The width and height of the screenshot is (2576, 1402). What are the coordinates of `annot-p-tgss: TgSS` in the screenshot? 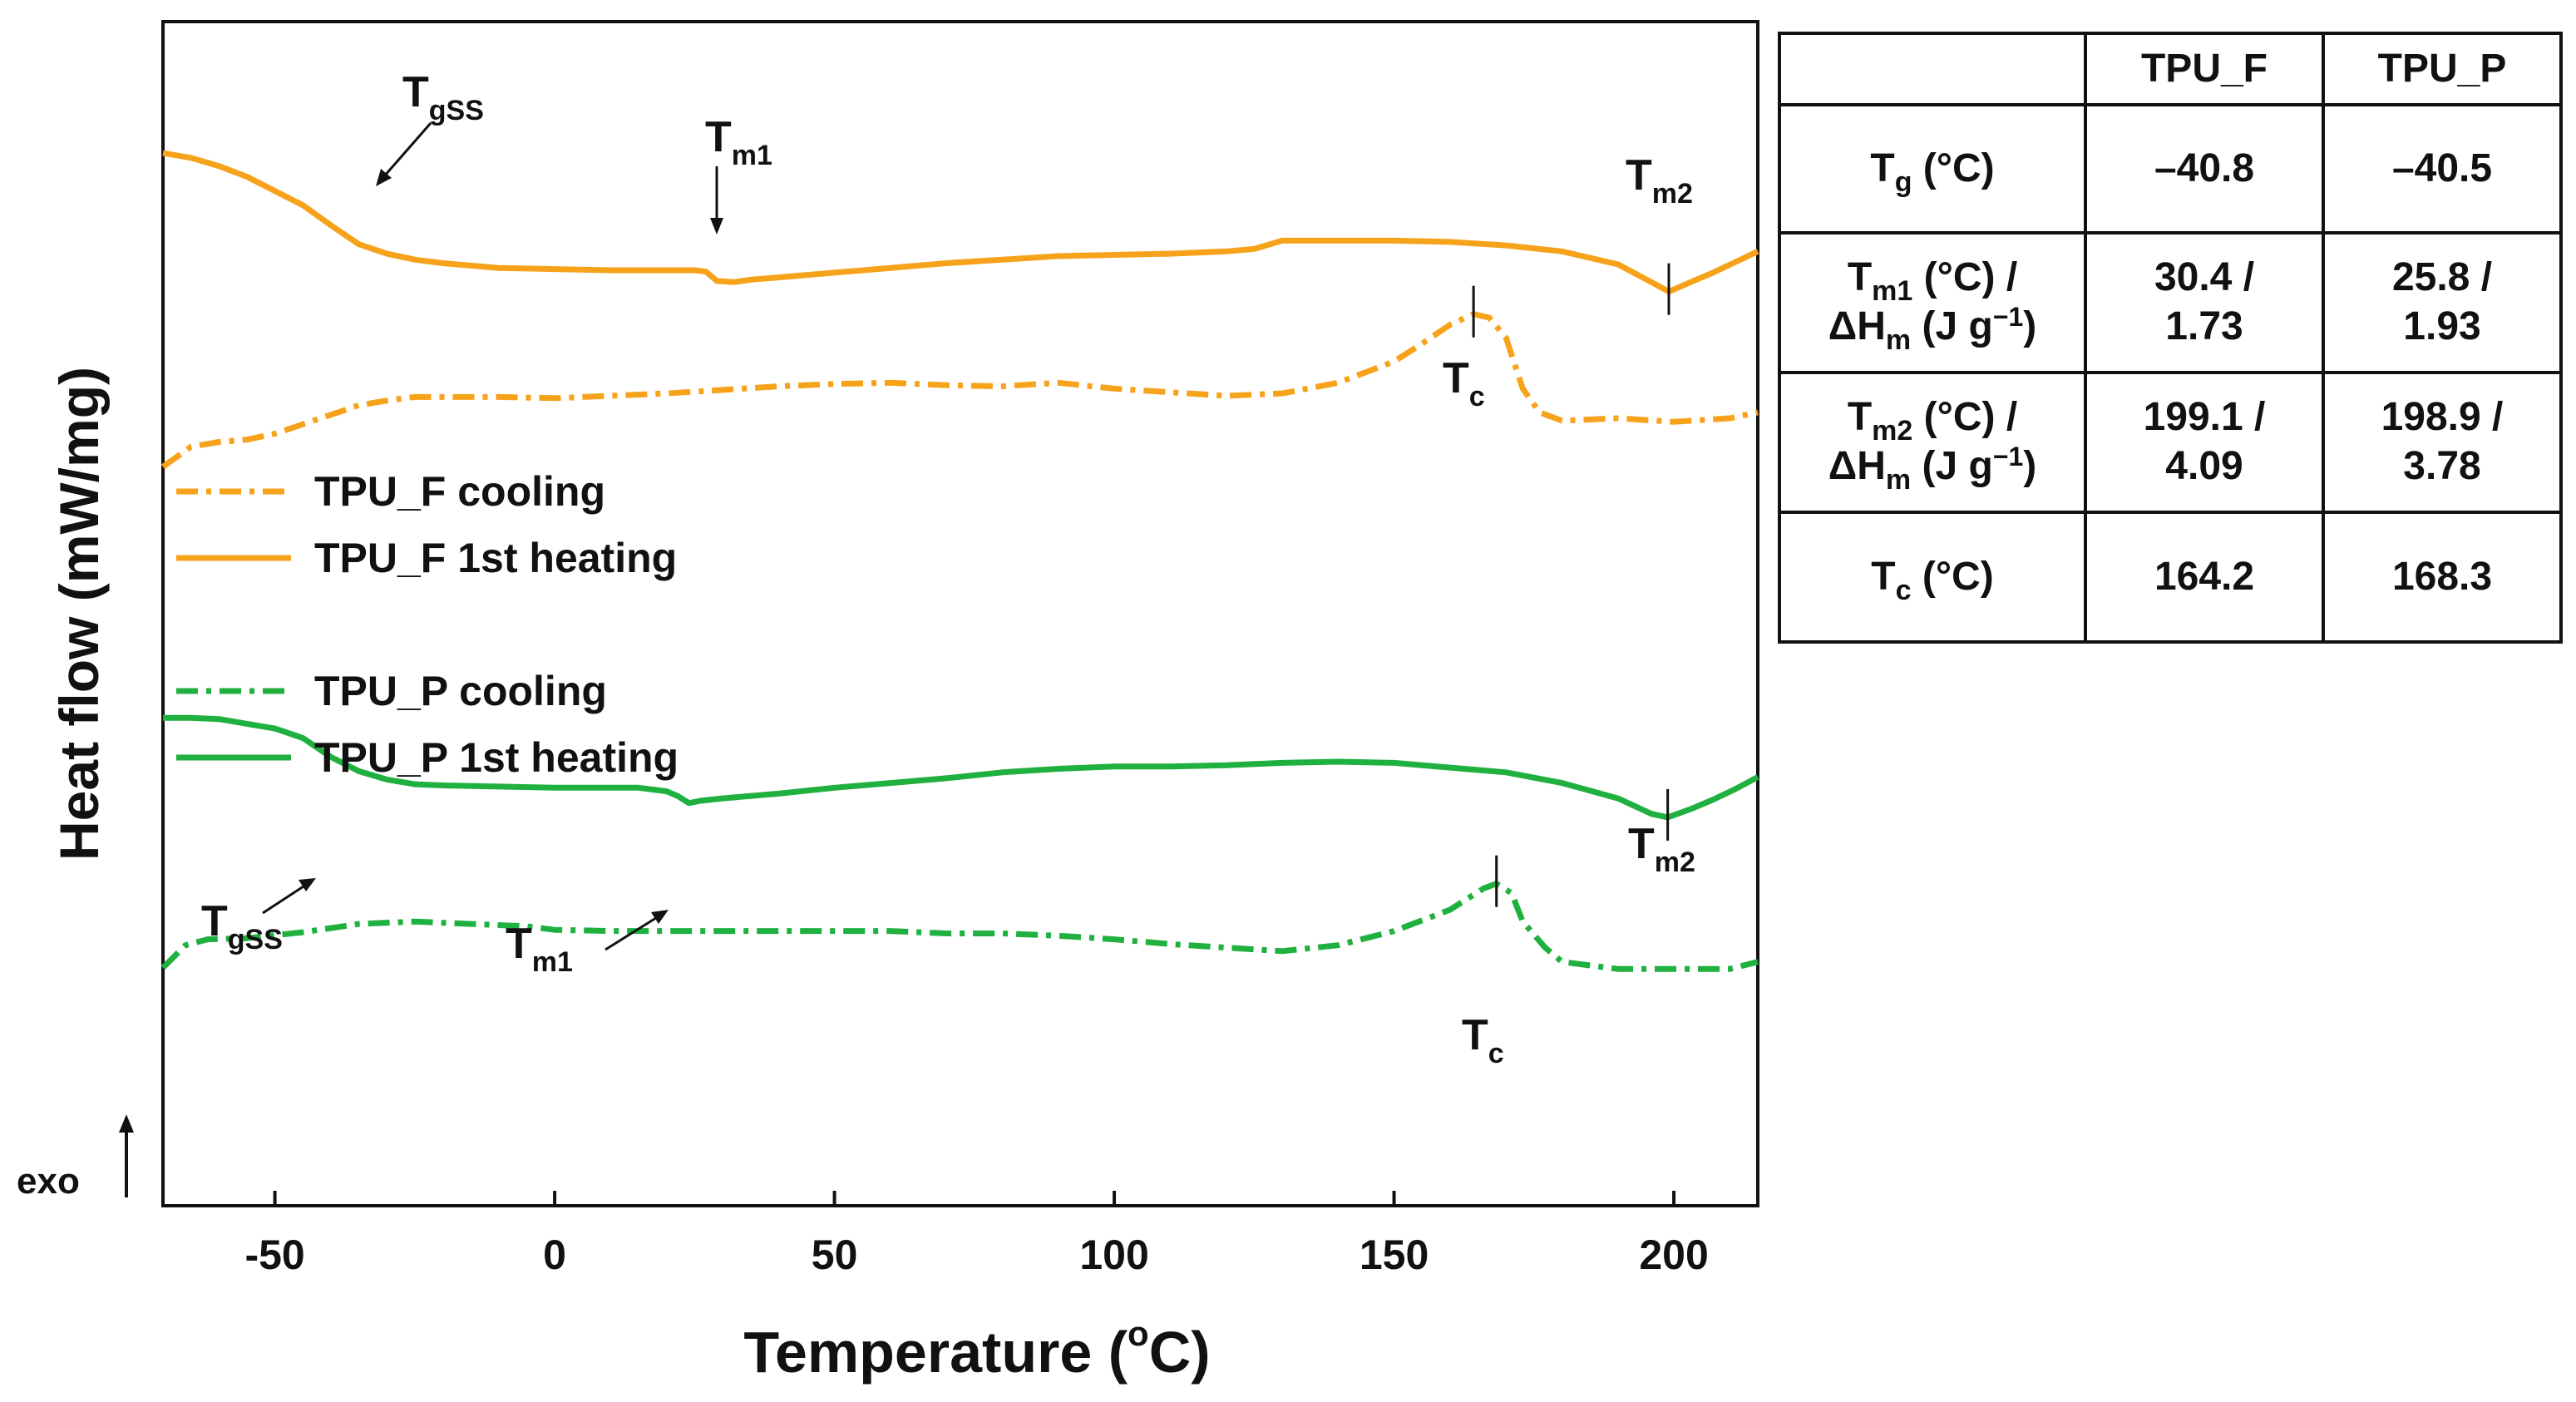 It's located at (242, 926).